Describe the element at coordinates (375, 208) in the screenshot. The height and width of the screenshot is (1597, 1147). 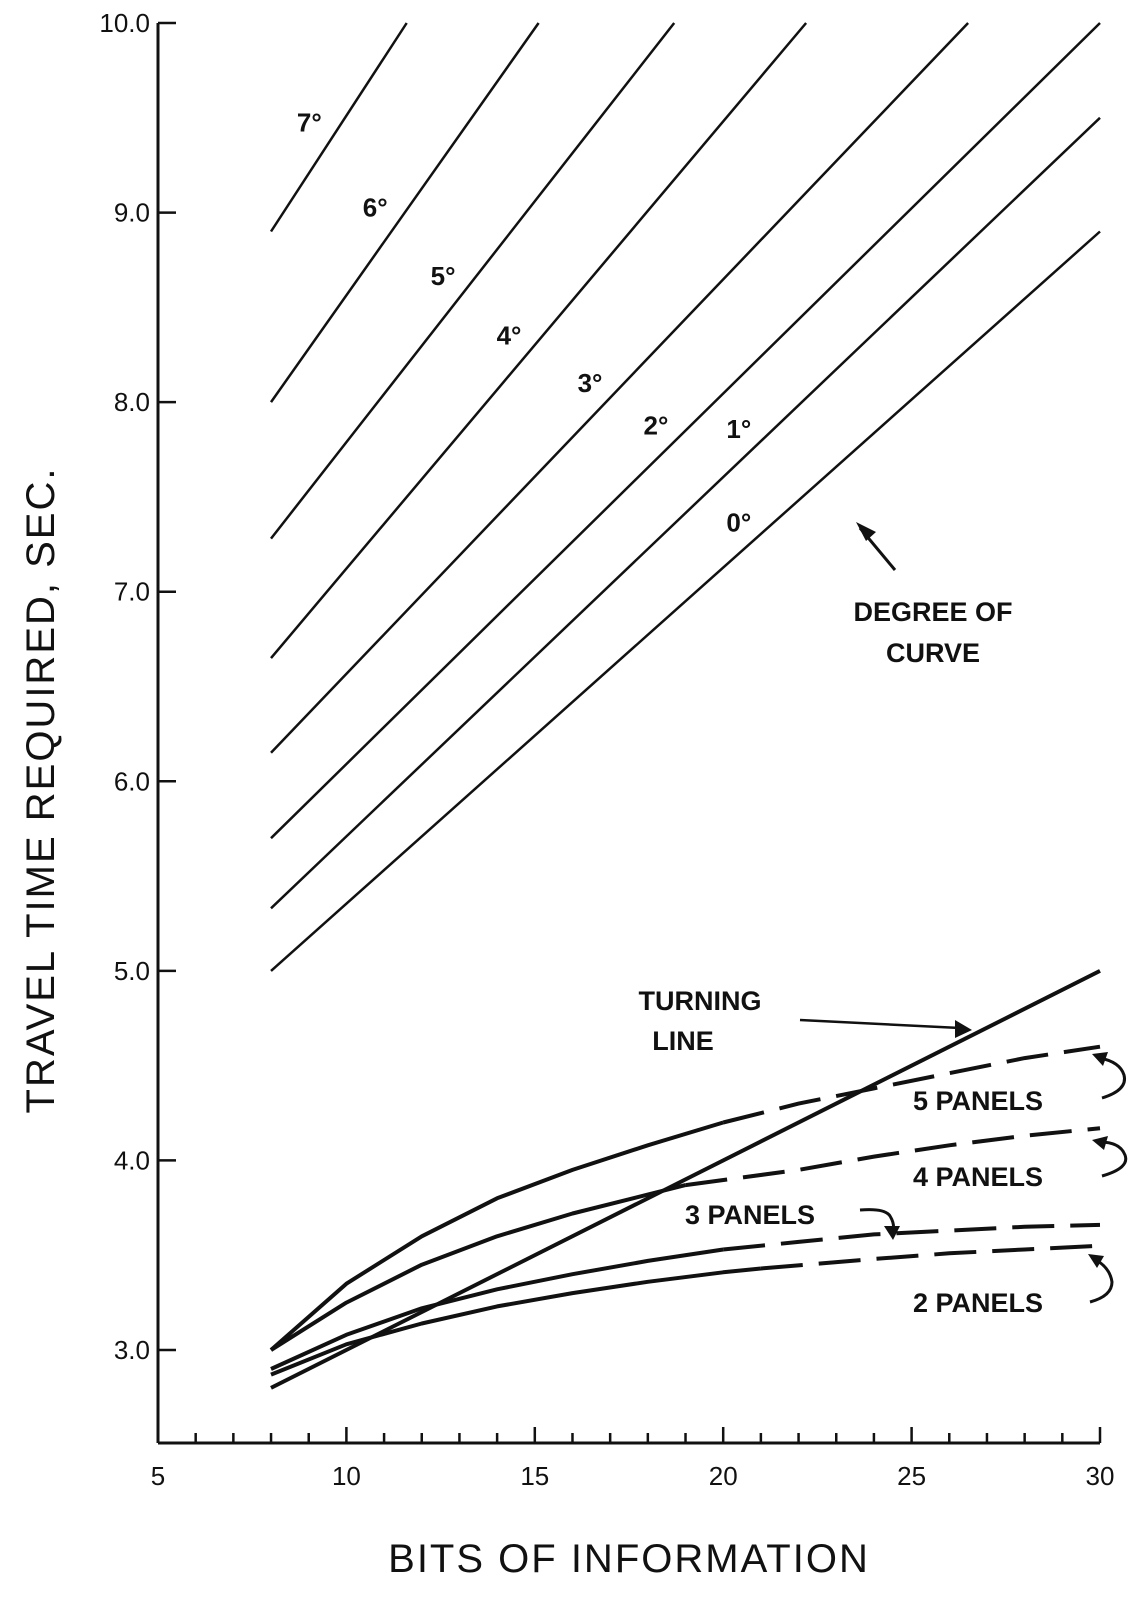
I see `degree-label-6: 6°` at that location.